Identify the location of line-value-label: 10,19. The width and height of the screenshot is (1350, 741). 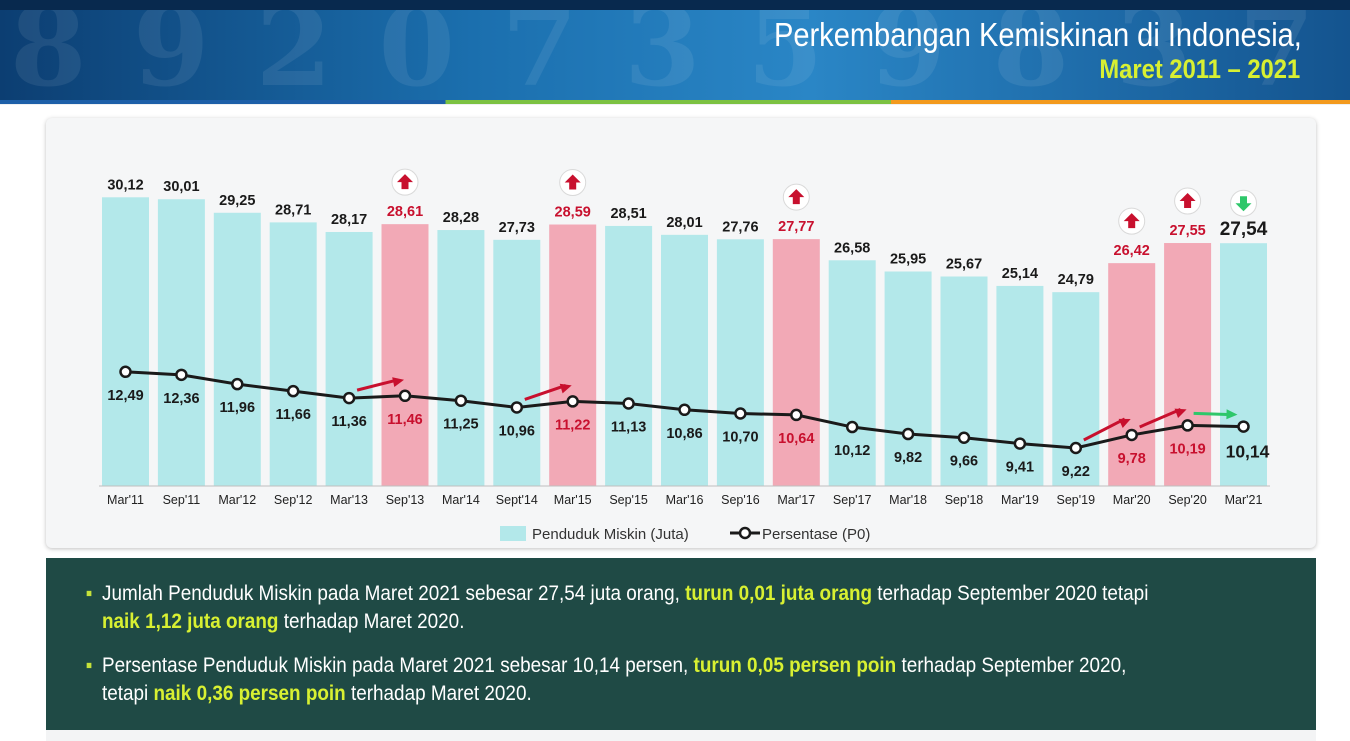
(1187, 449).